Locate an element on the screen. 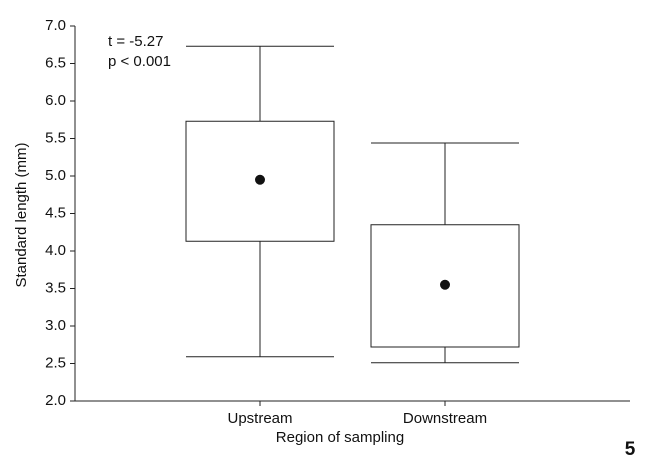  y-axis-label: Standard length (mm) is located at coordinates (21, 214).